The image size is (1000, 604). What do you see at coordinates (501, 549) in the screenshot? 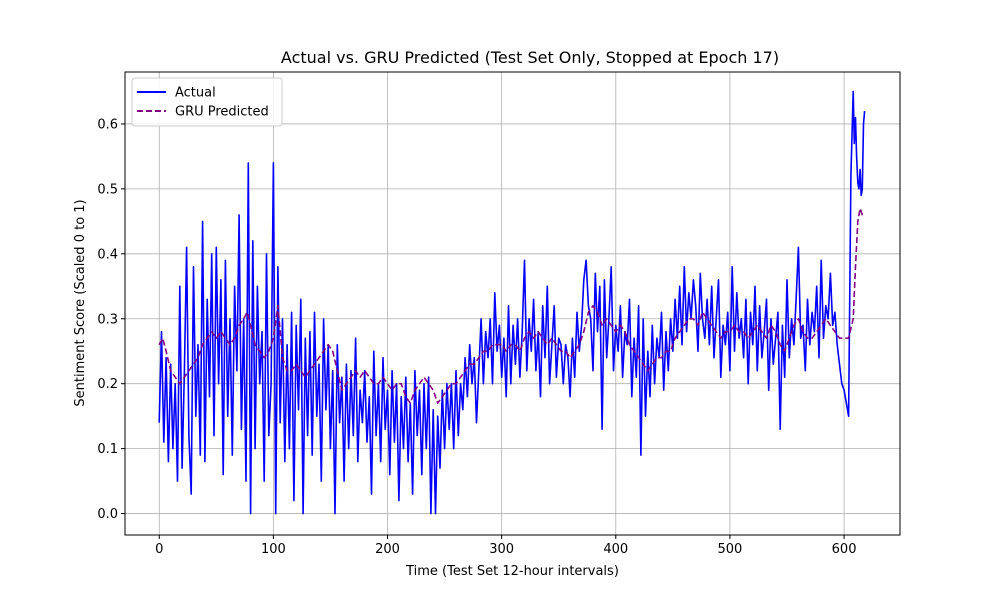
I see `x-tick-label: 300` at bounding box center [501, 549].